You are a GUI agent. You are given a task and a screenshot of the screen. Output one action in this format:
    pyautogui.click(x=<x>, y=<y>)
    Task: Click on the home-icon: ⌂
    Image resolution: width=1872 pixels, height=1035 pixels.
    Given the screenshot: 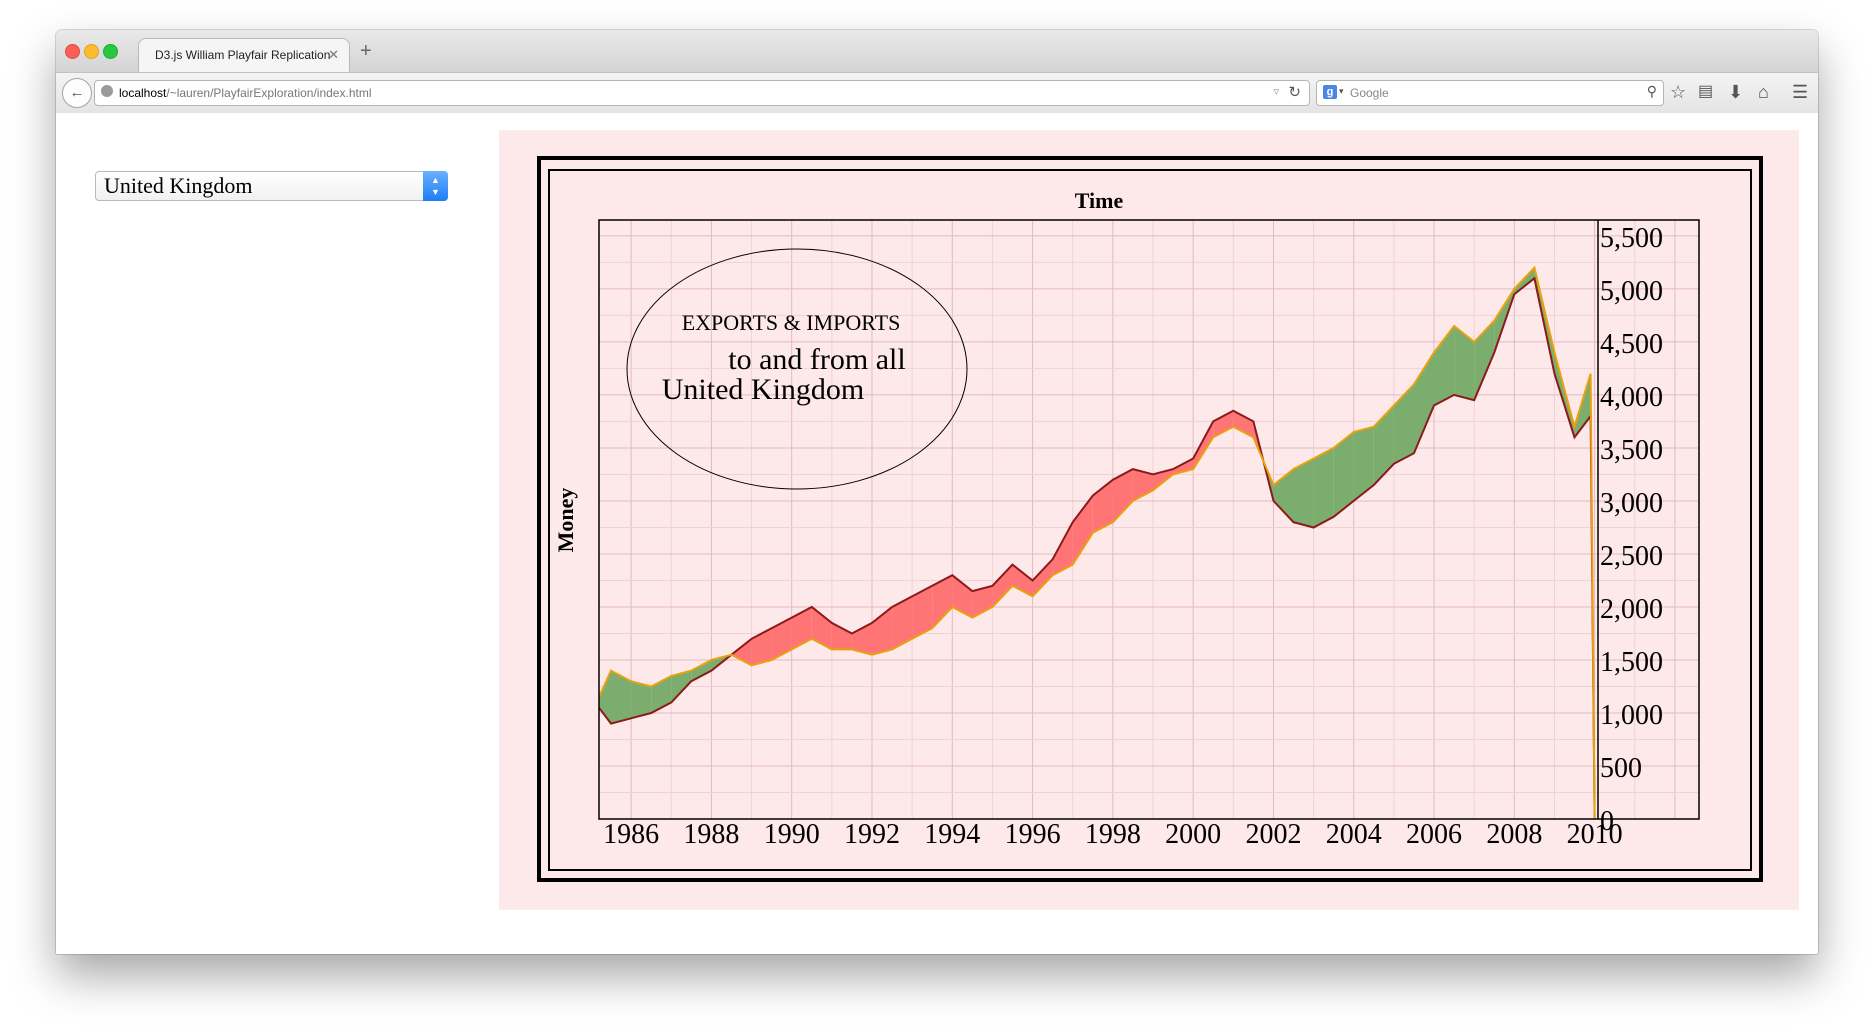 What is the action you would take?
    pyautogui.click(x=1763, y=92)
    